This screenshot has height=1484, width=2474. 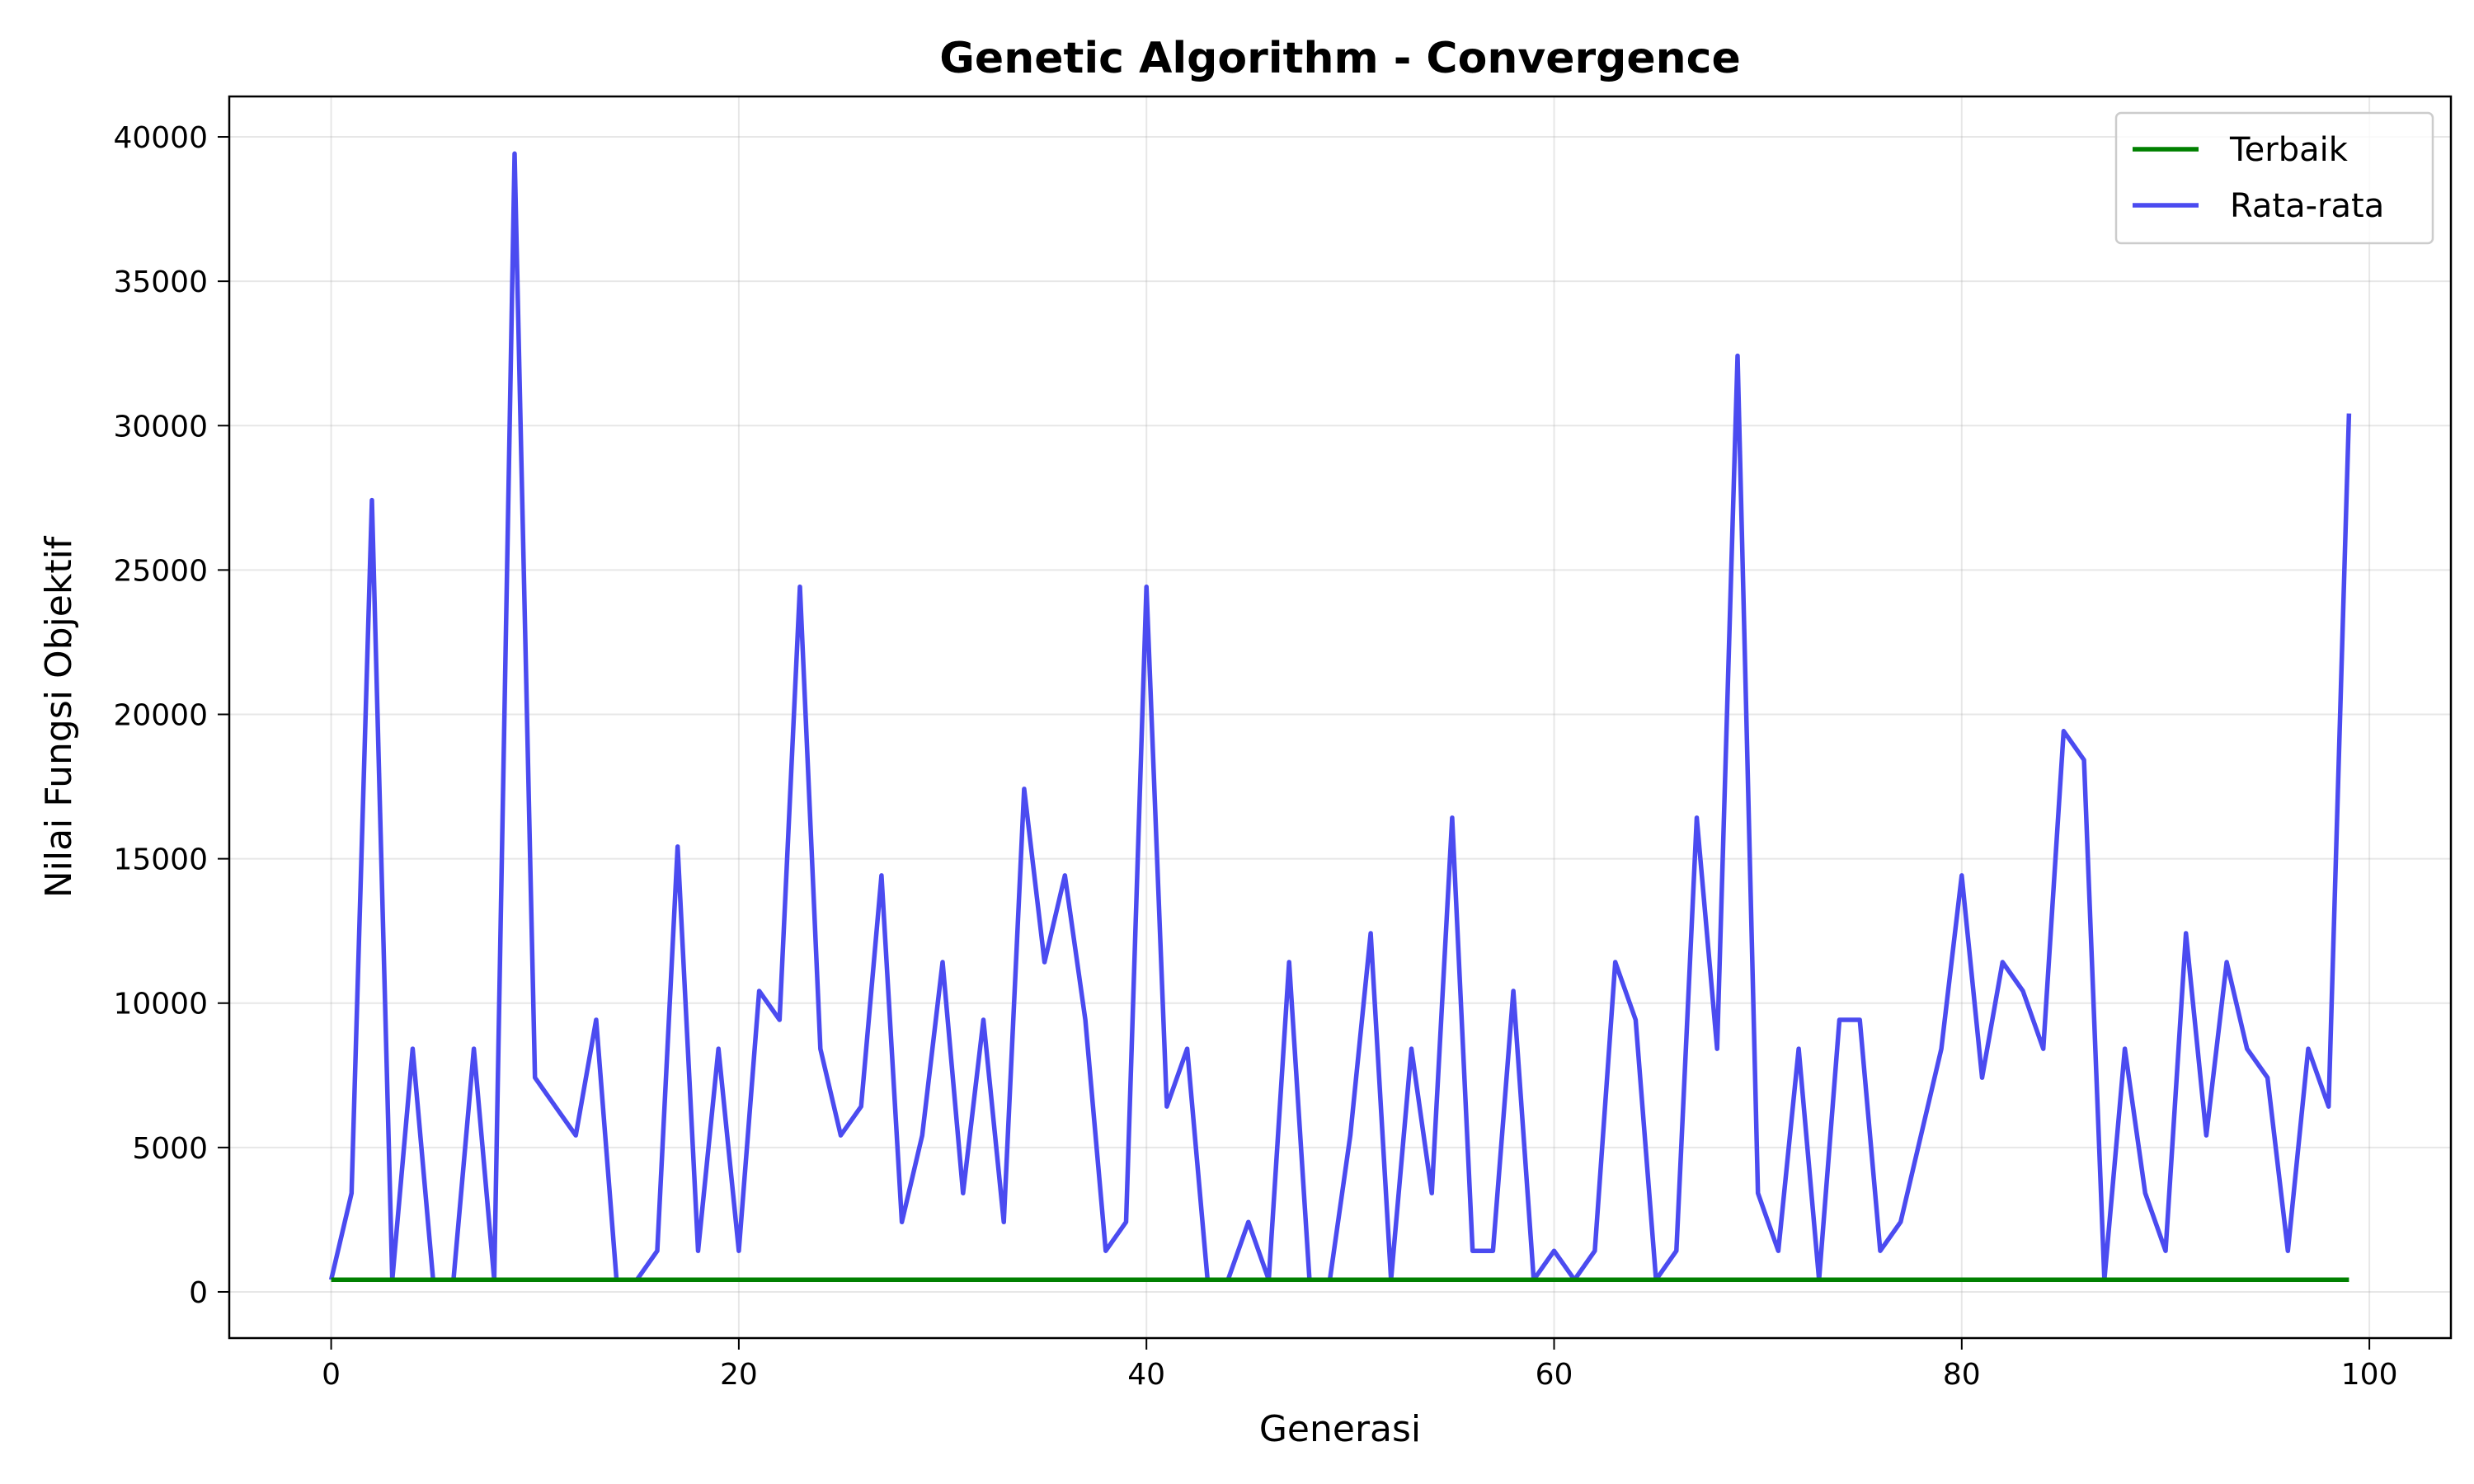 I want to click on legend-label: Terbaik, so click(x=2289, y=150).